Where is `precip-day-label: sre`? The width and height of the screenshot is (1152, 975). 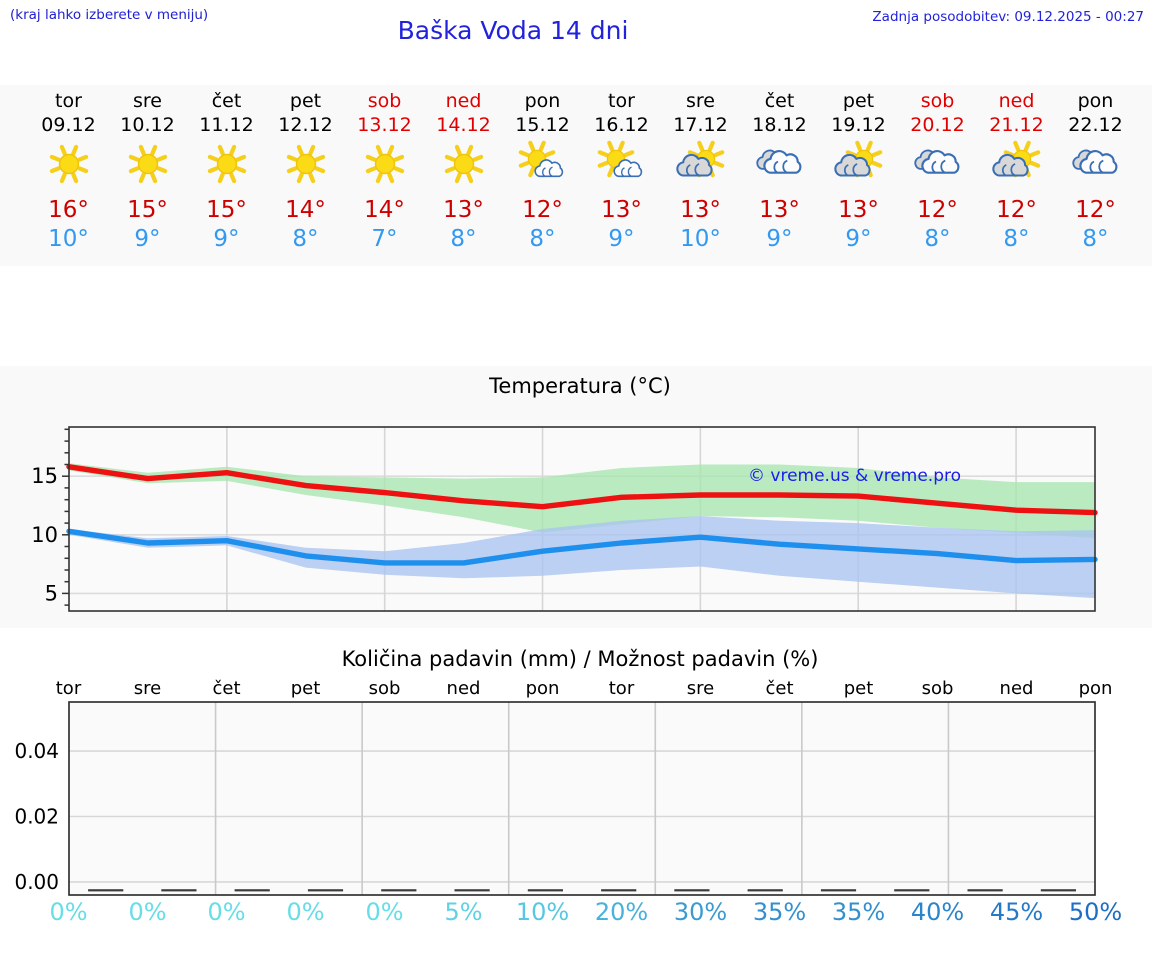
precip-day-label: sre is located at coordinates (700, 688).